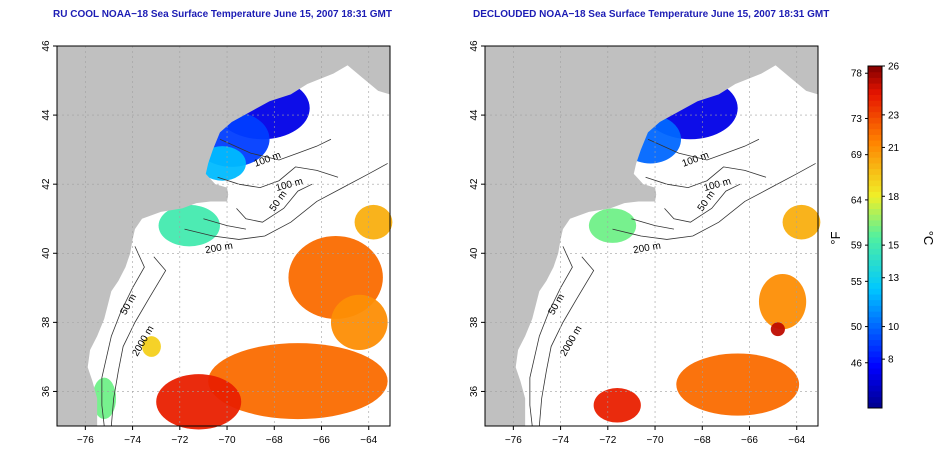 Image resolution: width=950 pixels, height=475 pixels. I want to click on celsius-tick-label: 10, so click(894, 327).